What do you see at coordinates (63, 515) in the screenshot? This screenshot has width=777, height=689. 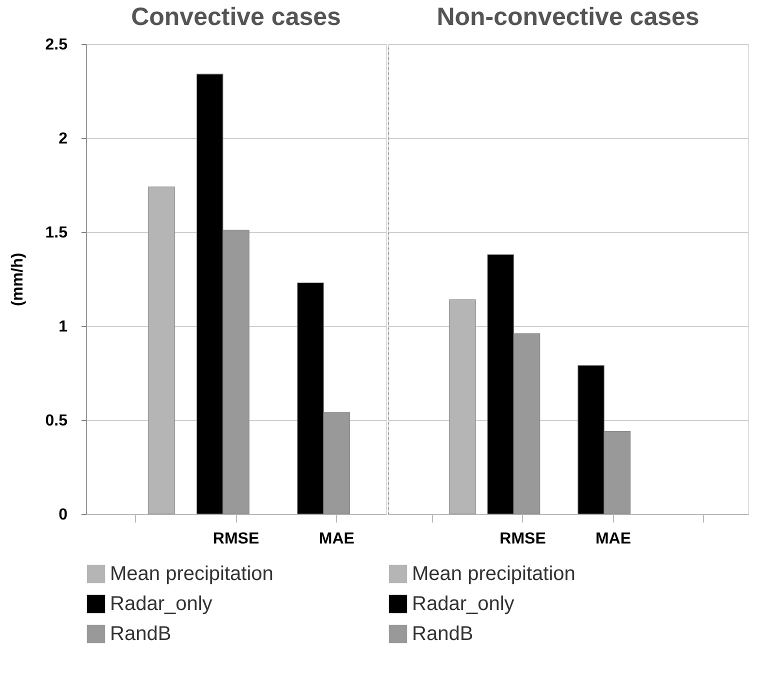 I see `y-tick-label: 0` at bounding box center [63, 515].